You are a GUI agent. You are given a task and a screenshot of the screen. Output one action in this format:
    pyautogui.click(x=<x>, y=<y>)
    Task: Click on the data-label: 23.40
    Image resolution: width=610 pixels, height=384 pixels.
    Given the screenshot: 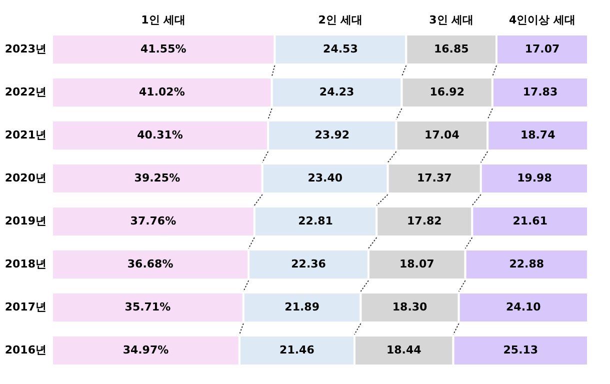 What is the action you would take?
    pyautogui.click(x=325, y=178)
    